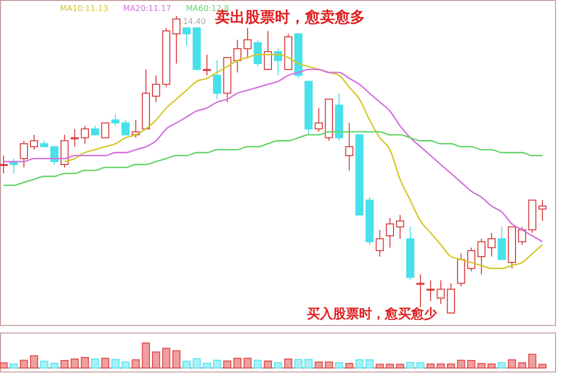 The height and width of the screenshot is (374, 580). I want to click on annotation: 14.40, so click(194, 21).